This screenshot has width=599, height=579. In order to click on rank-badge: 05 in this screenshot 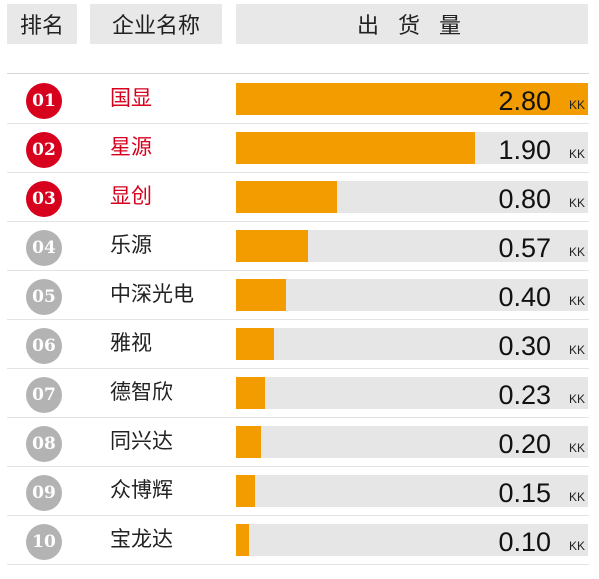, I will do `click(44, 297)`.